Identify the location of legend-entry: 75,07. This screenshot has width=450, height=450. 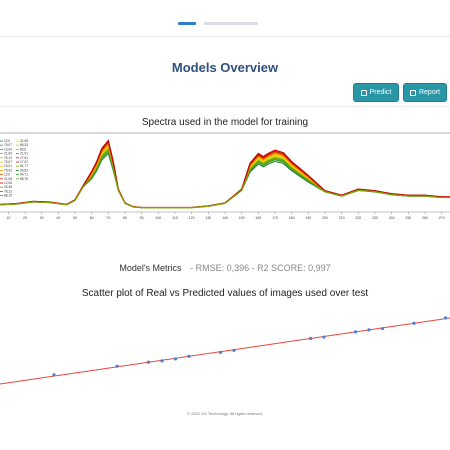
(8, 162).